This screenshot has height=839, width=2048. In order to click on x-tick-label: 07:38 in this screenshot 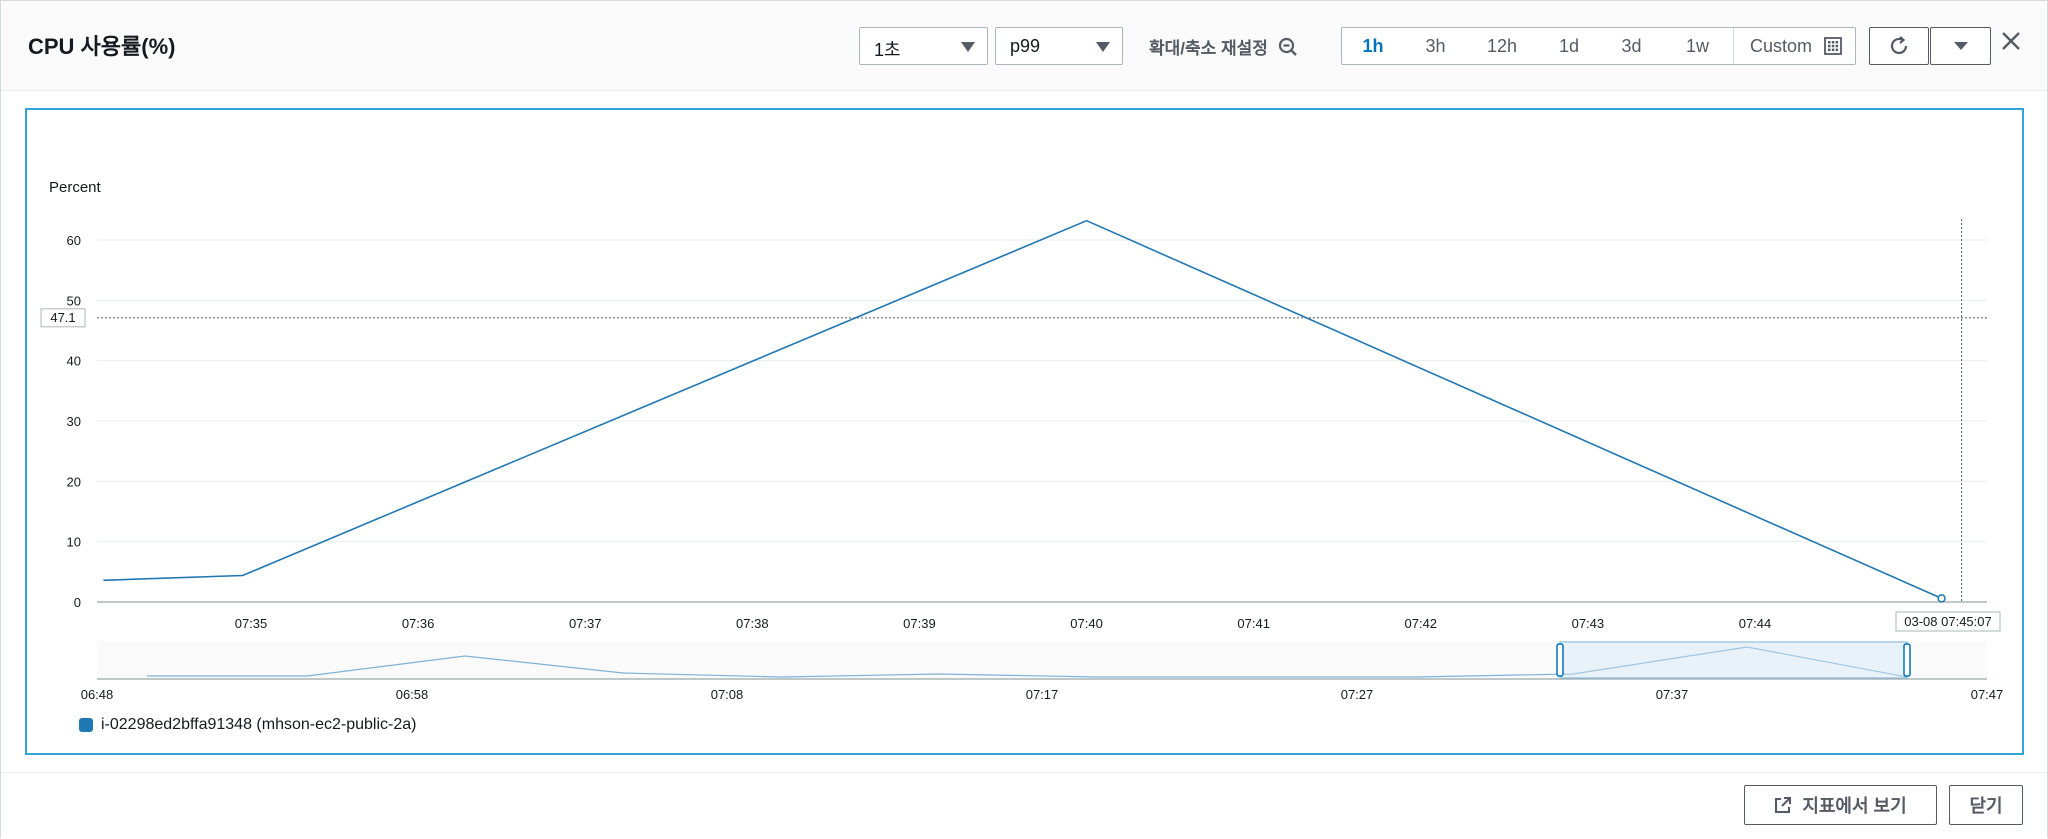, I will do `click(752, 623)`.